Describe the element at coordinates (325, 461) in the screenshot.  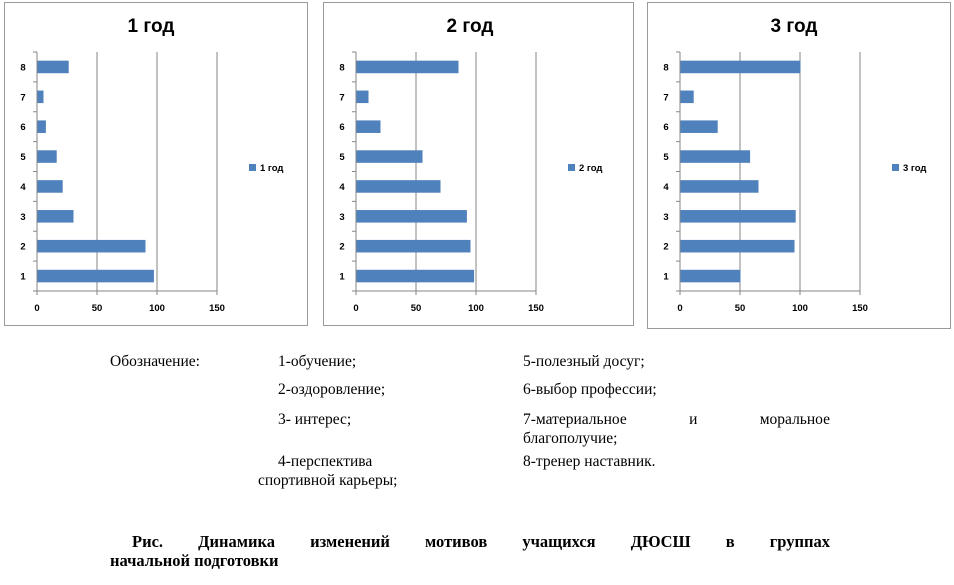
I see `legend-item-4: 4-перспектива` at that location.